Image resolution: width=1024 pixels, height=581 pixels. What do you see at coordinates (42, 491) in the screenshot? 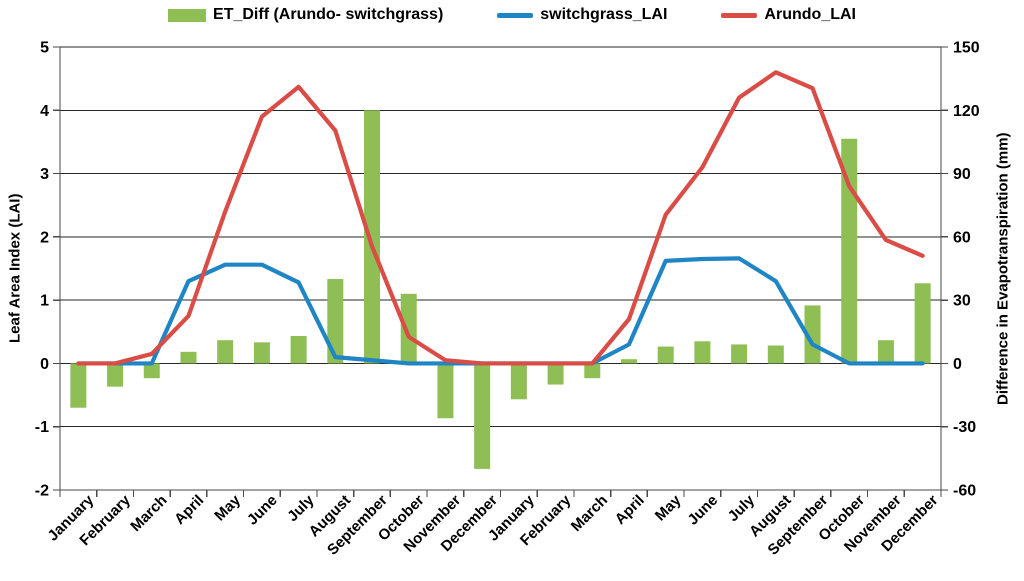
I see `left-axis-tick-label: -2` at bounding box center [42, 491].